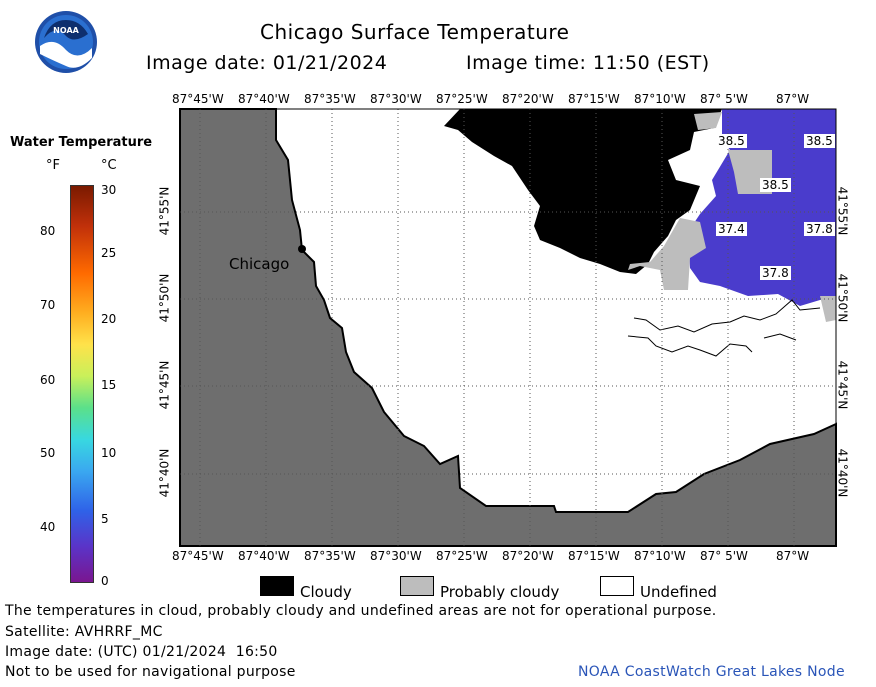 This screenshot has height=687, width=876. What do you see at coordinates (259, 264) in the screenshot?
I see `city-label: Chicago` at bounding box center [259, 264].